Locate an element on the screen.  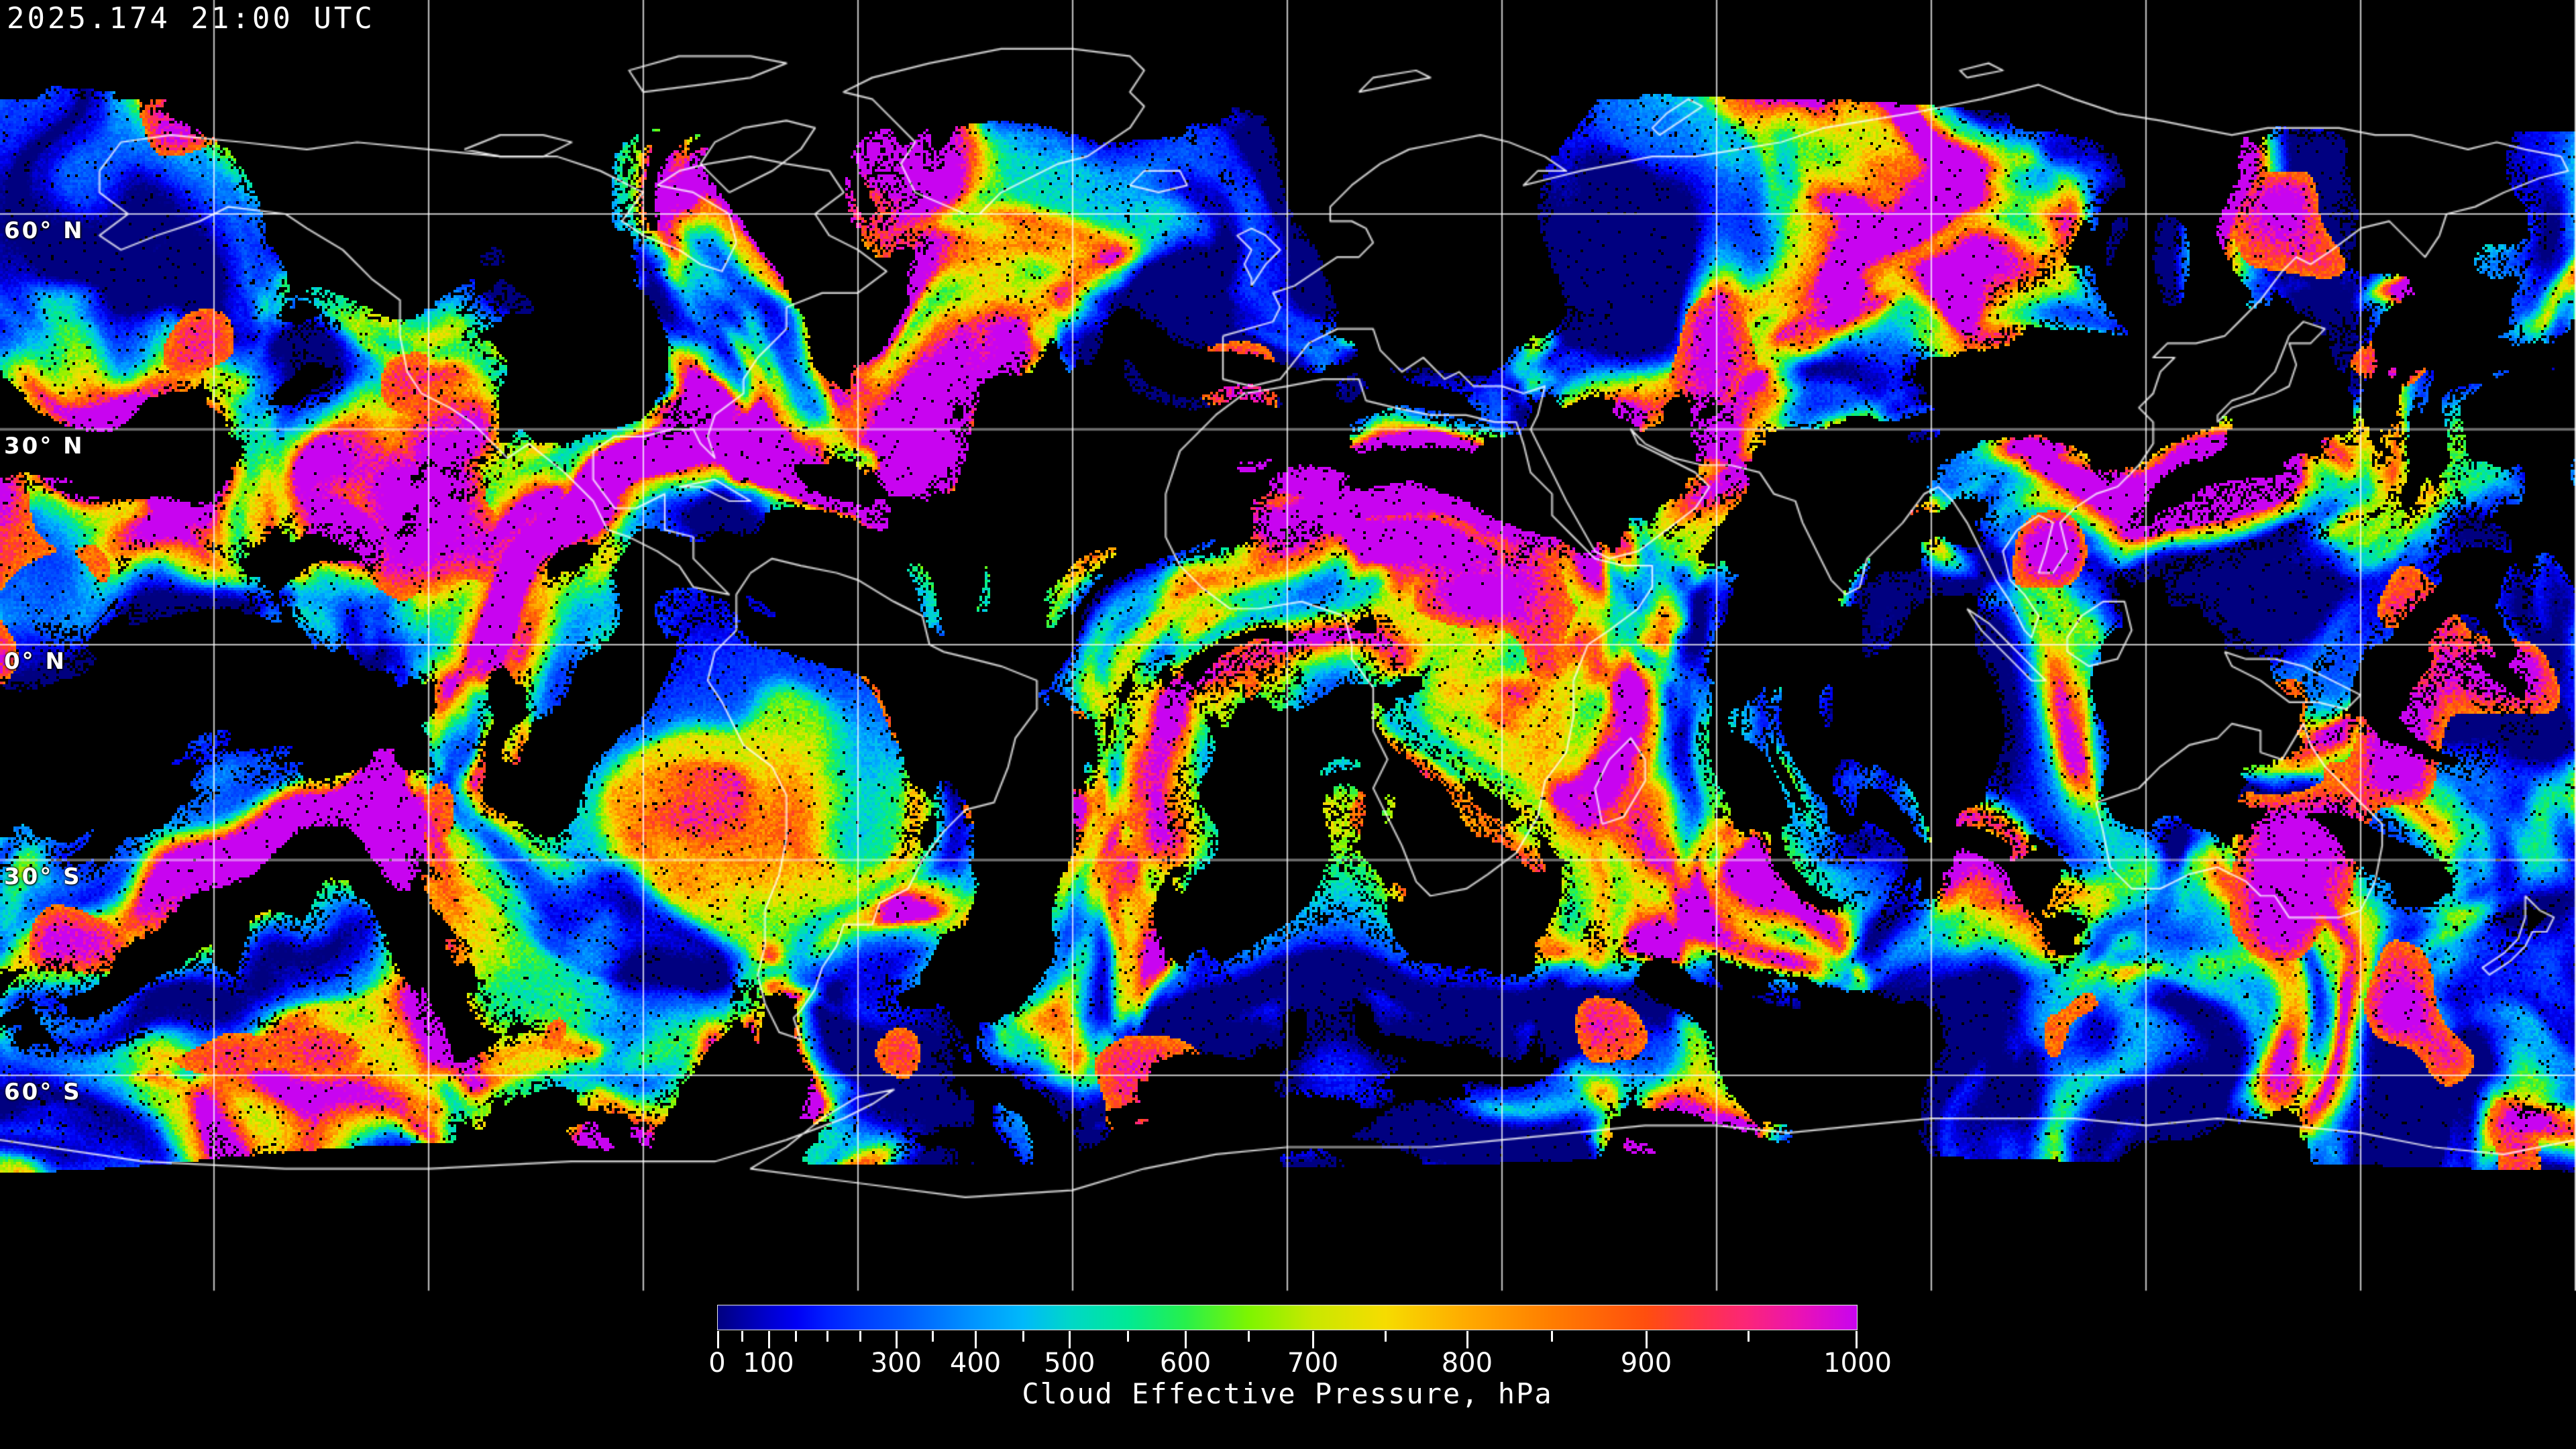
colorbar-tick-label: 600 is located at coordinates (1185, 1363).